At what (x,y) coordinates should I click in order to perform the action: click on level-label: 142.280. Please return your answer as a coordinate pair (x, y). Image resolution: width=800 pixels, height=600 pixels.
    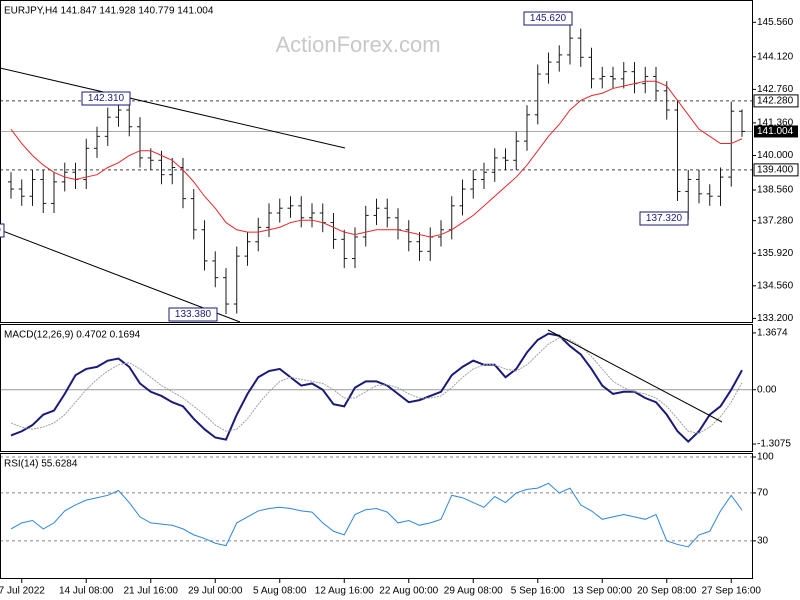
    Looking at the image, I should click on (775, 101).